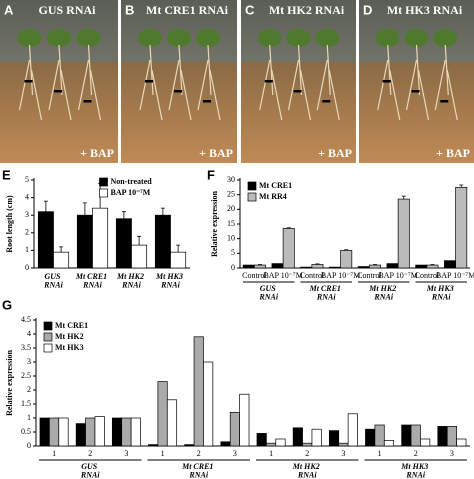 The image size is (474, 479). Describe the element at coordinates (187, 10) in the screenshot. I see `photo-title: Mt CRE1 RNAi` at that location.